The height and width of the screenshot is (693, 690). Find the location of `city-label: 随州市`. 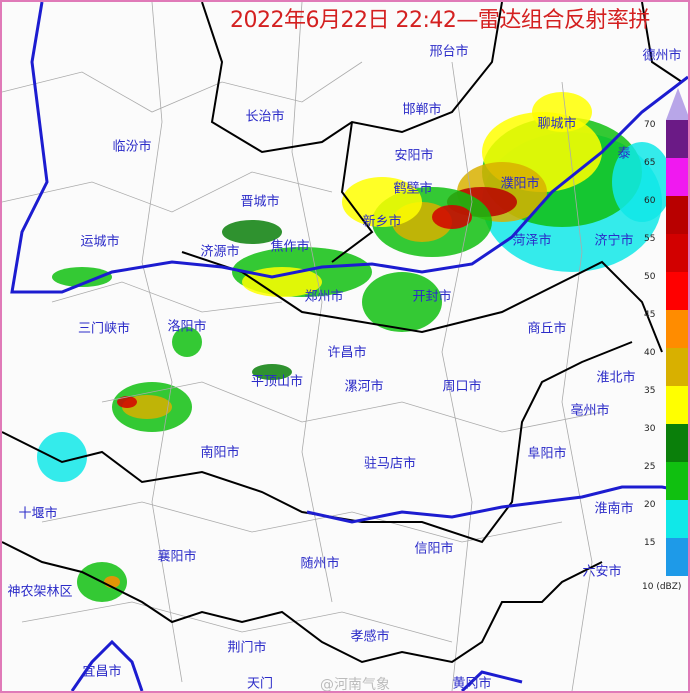

city-label: 随州市 is located at coordinates (320, 564).